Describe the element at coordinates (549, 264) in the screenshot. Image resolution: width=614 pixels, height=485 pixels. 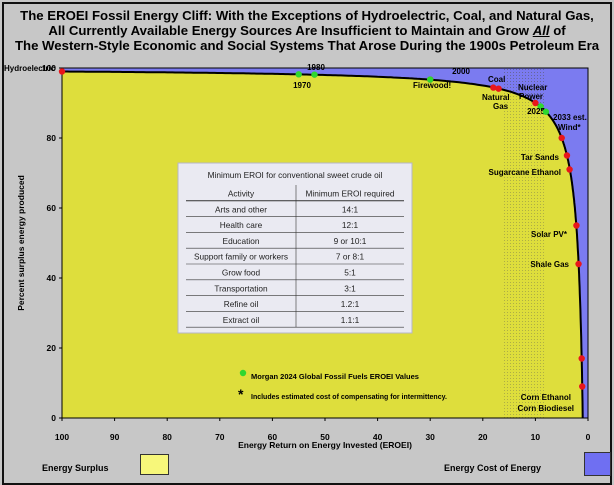
I see `red-point-label: Shale Gas` at that location.